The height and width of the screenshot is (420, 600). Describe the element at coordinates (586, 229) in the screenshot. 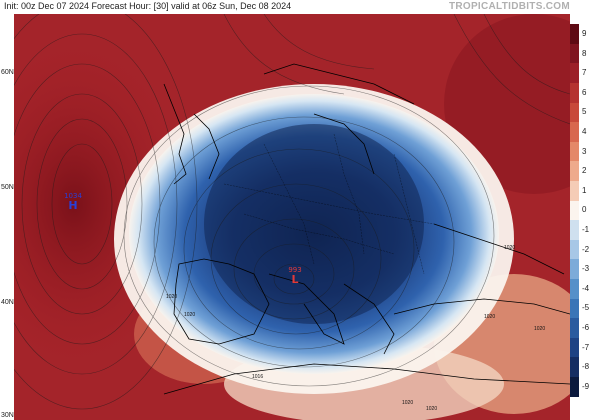

I see `colorbar-label: -1` at that location.